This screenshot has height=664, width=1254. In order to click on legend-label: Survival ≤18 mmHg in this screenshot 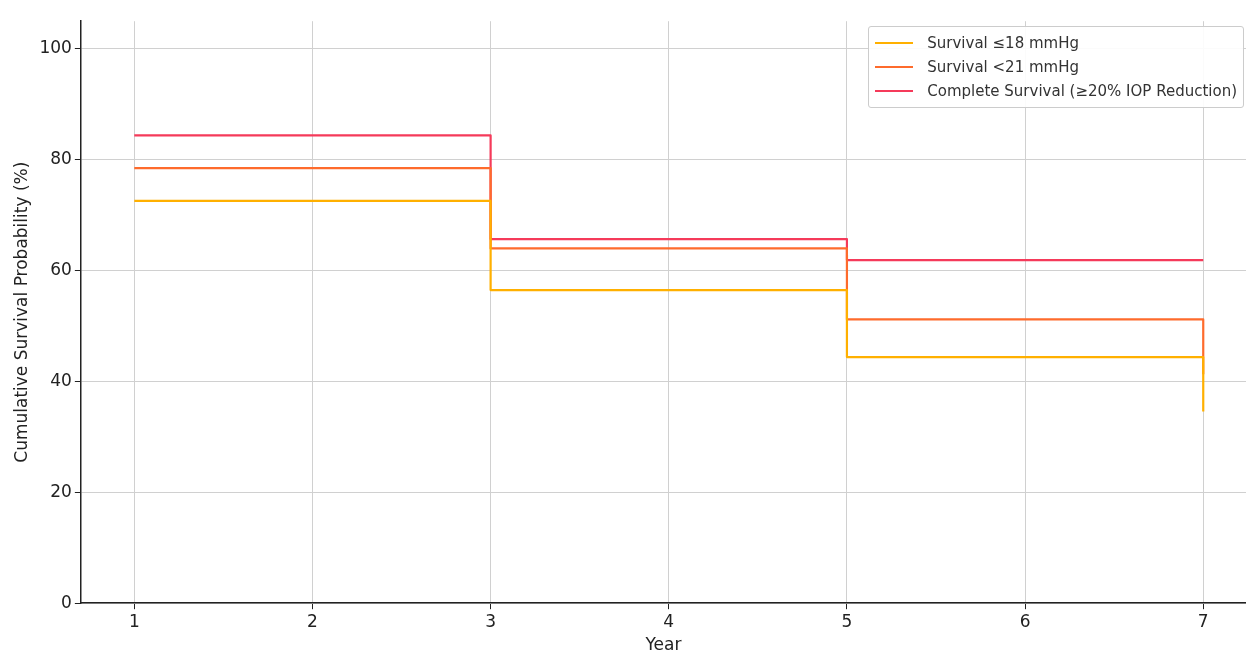, I will do `click(1003, 43)`.